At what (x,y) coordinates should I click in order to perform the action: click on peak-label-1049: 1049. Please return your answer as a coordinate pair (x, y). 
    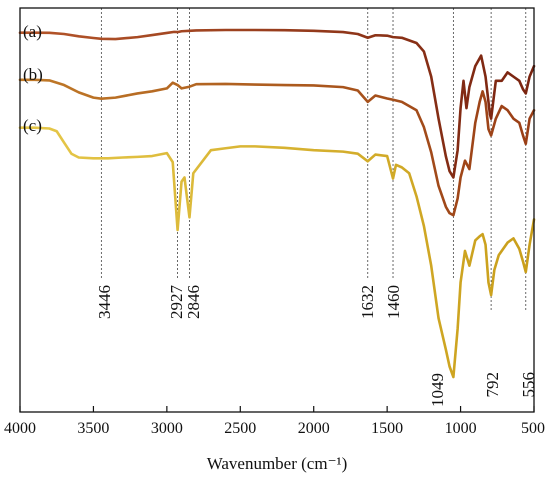
    Looking at the image, I should click on (437, 390).